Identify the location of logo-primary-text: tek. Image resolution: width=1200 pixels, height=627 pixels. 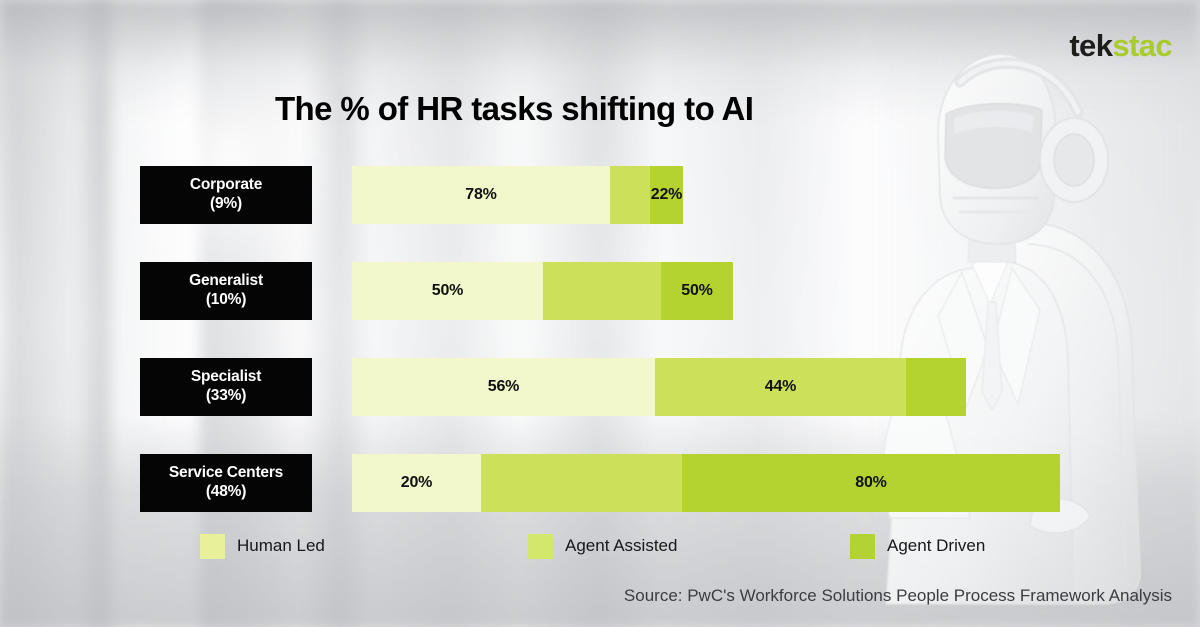
(1091, 45).